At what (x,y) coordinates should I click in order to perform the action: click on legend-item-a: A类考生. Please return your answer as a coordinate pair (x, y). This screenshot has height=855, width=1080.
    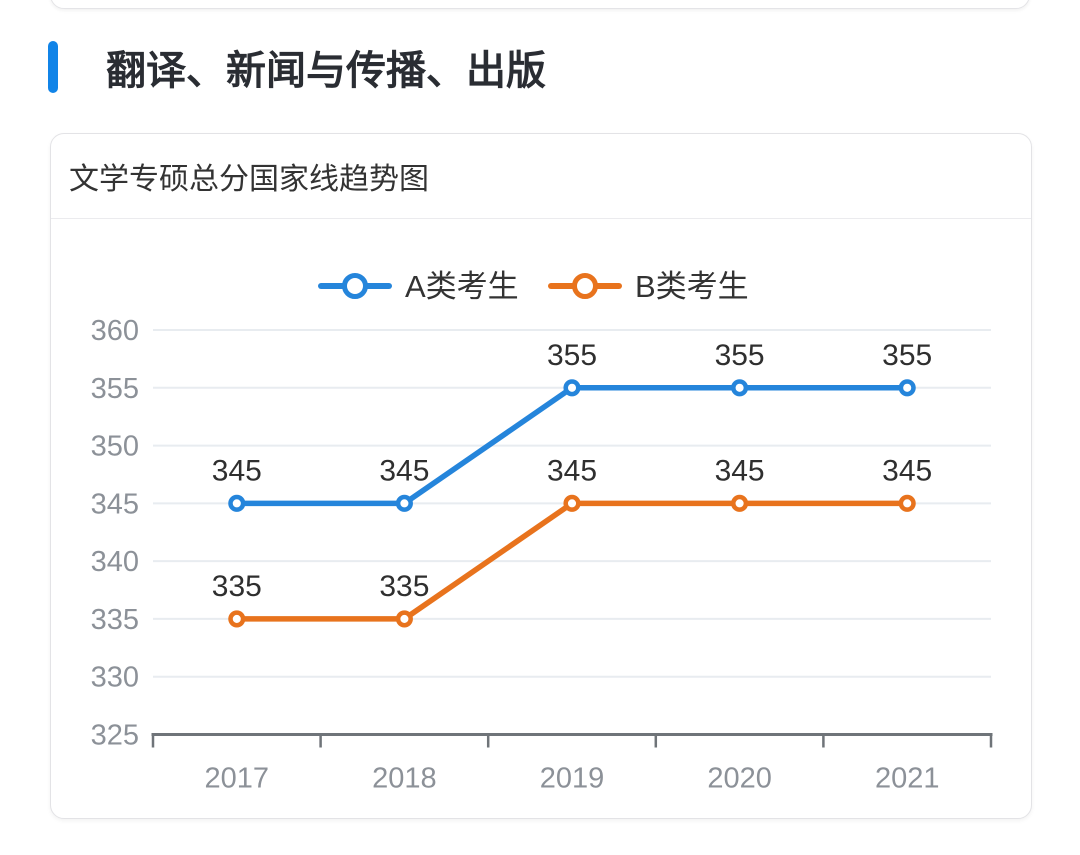
    Looking at the image, I should click on (418, 286).